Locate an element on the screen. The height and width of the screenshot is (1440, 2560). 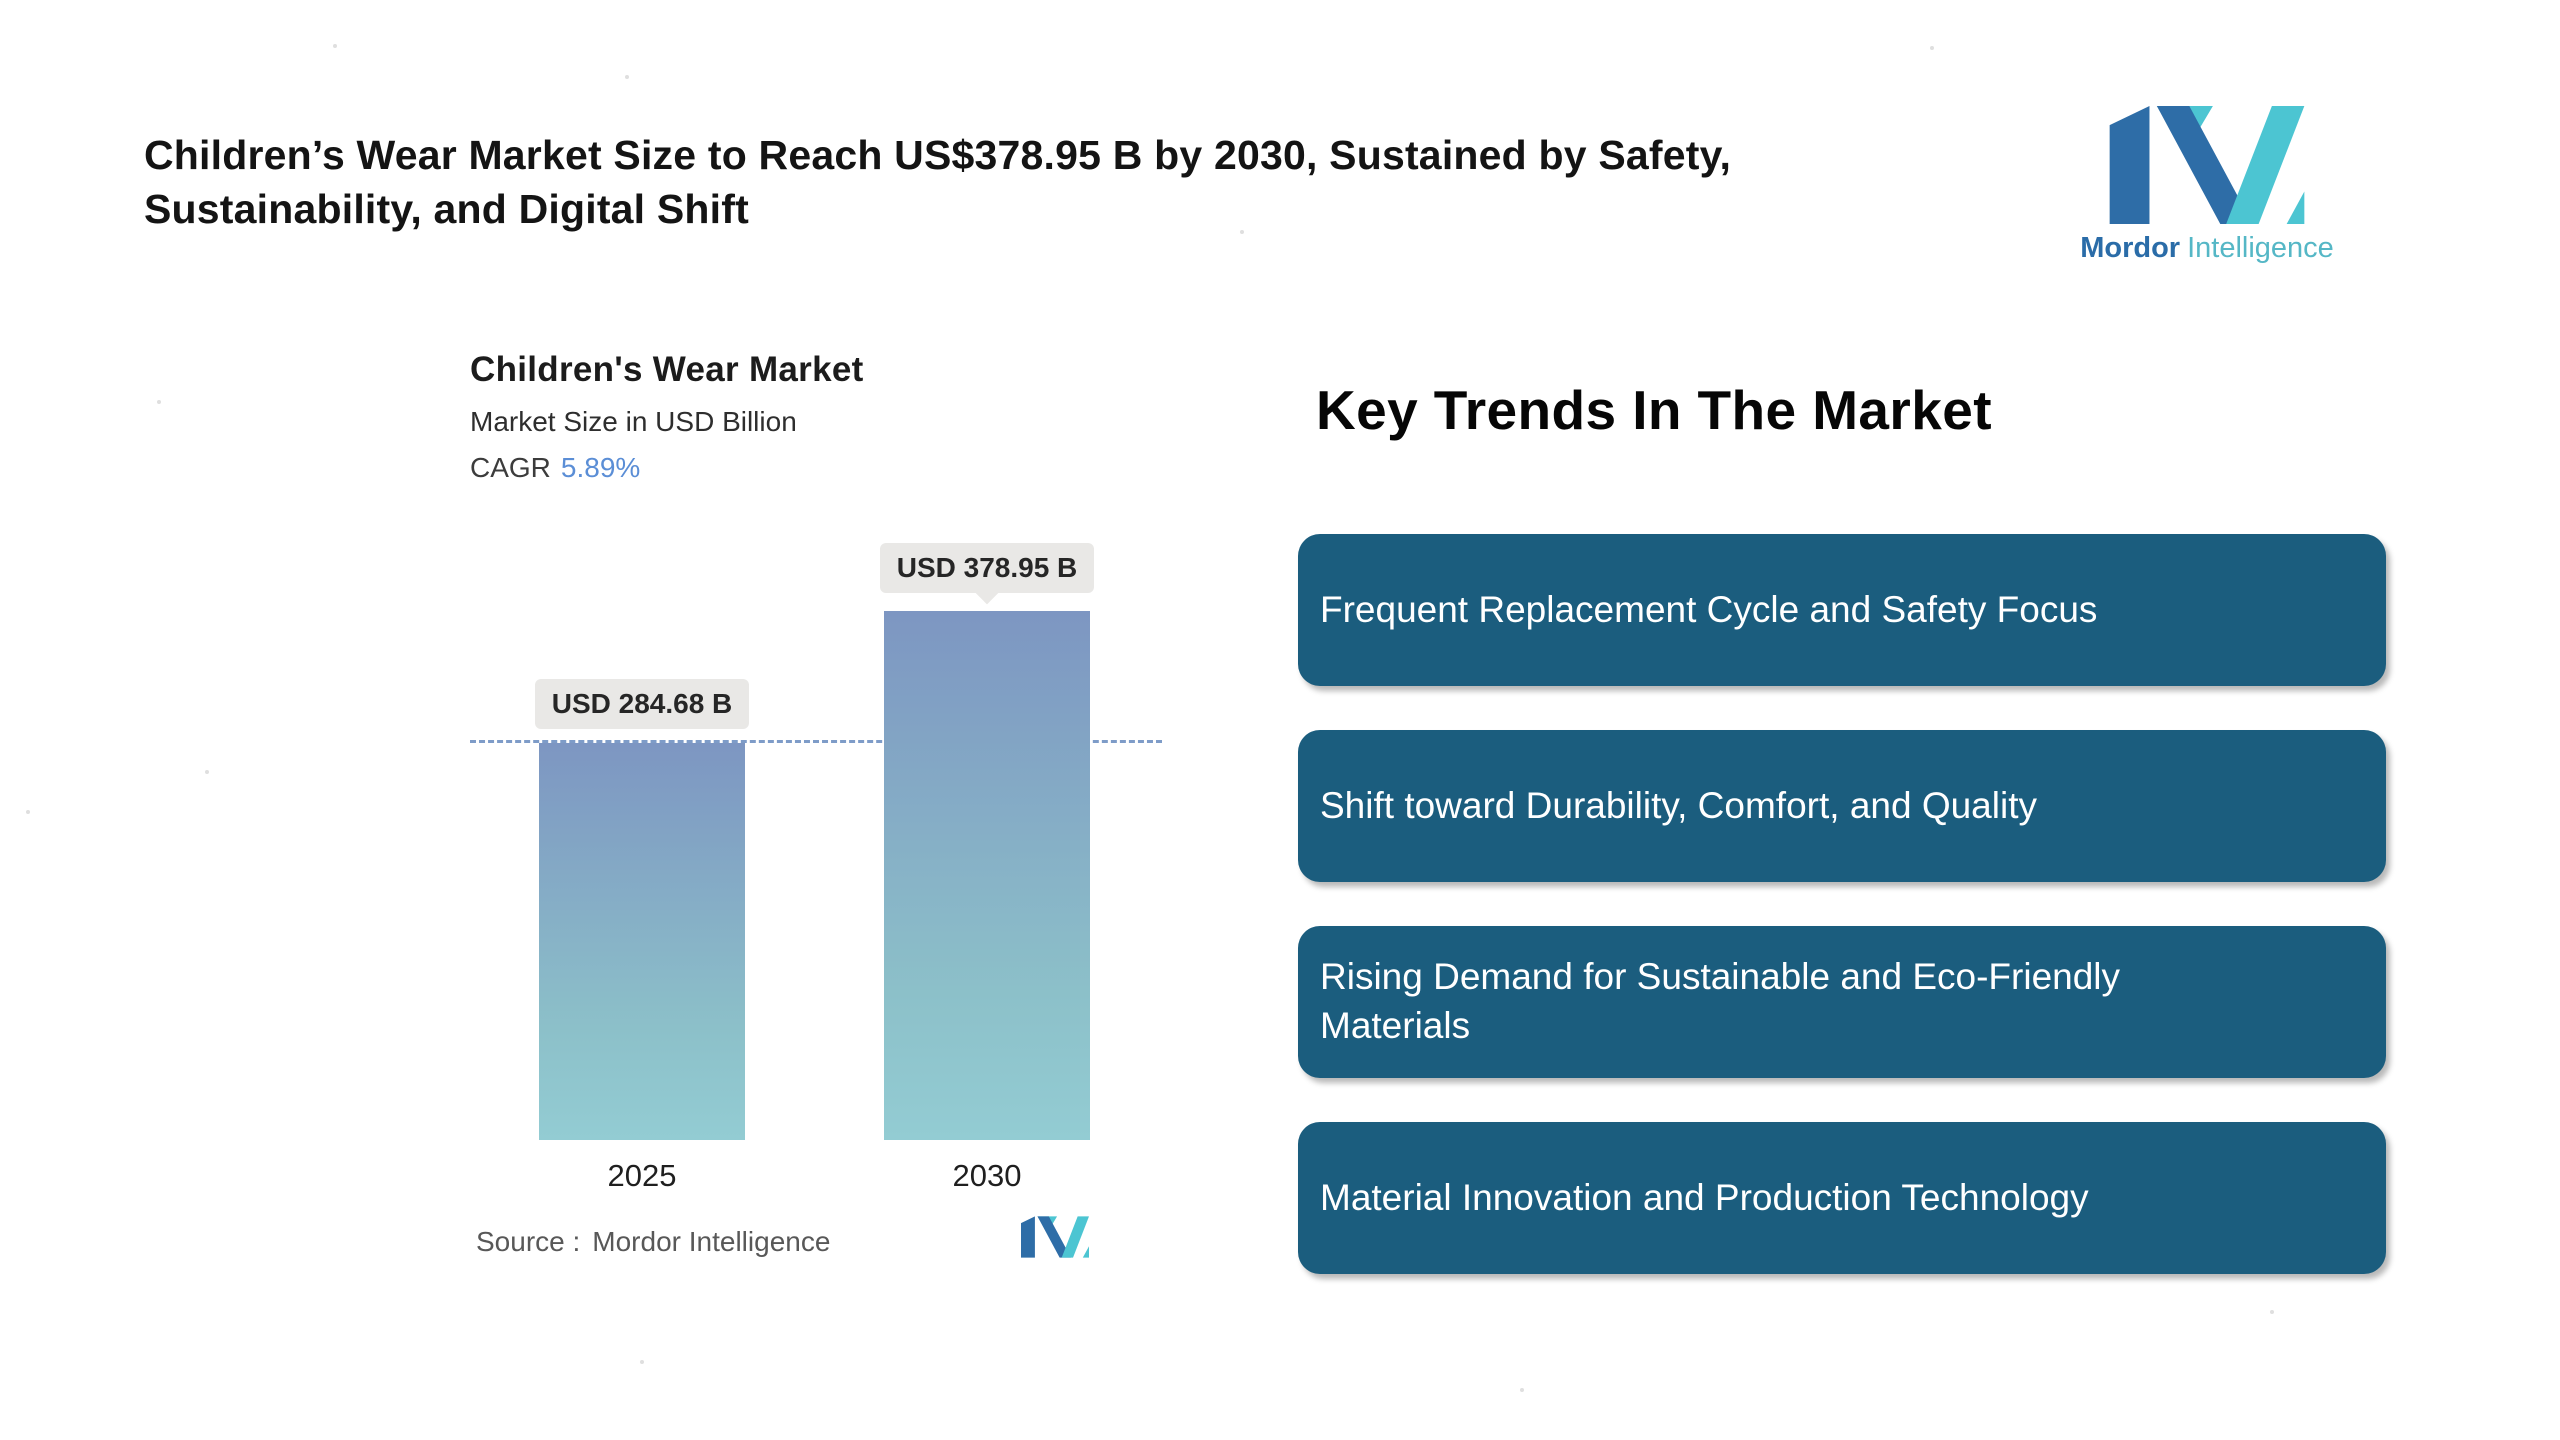
brand-name-secondary: Intelligence is located at coordinates (2260, 248).